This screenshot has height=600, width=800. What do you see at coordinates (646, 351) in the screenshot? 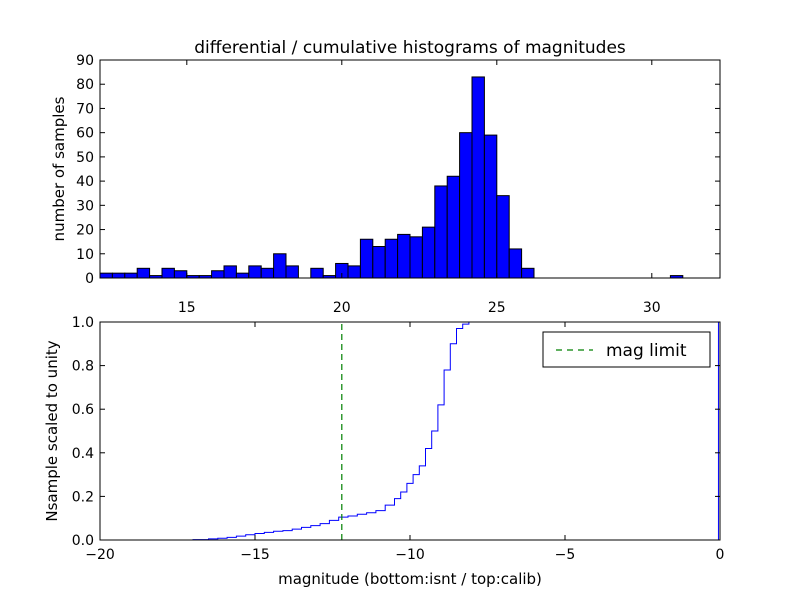
I see `legend-label: mag limit` at bounding box center [646, 351].